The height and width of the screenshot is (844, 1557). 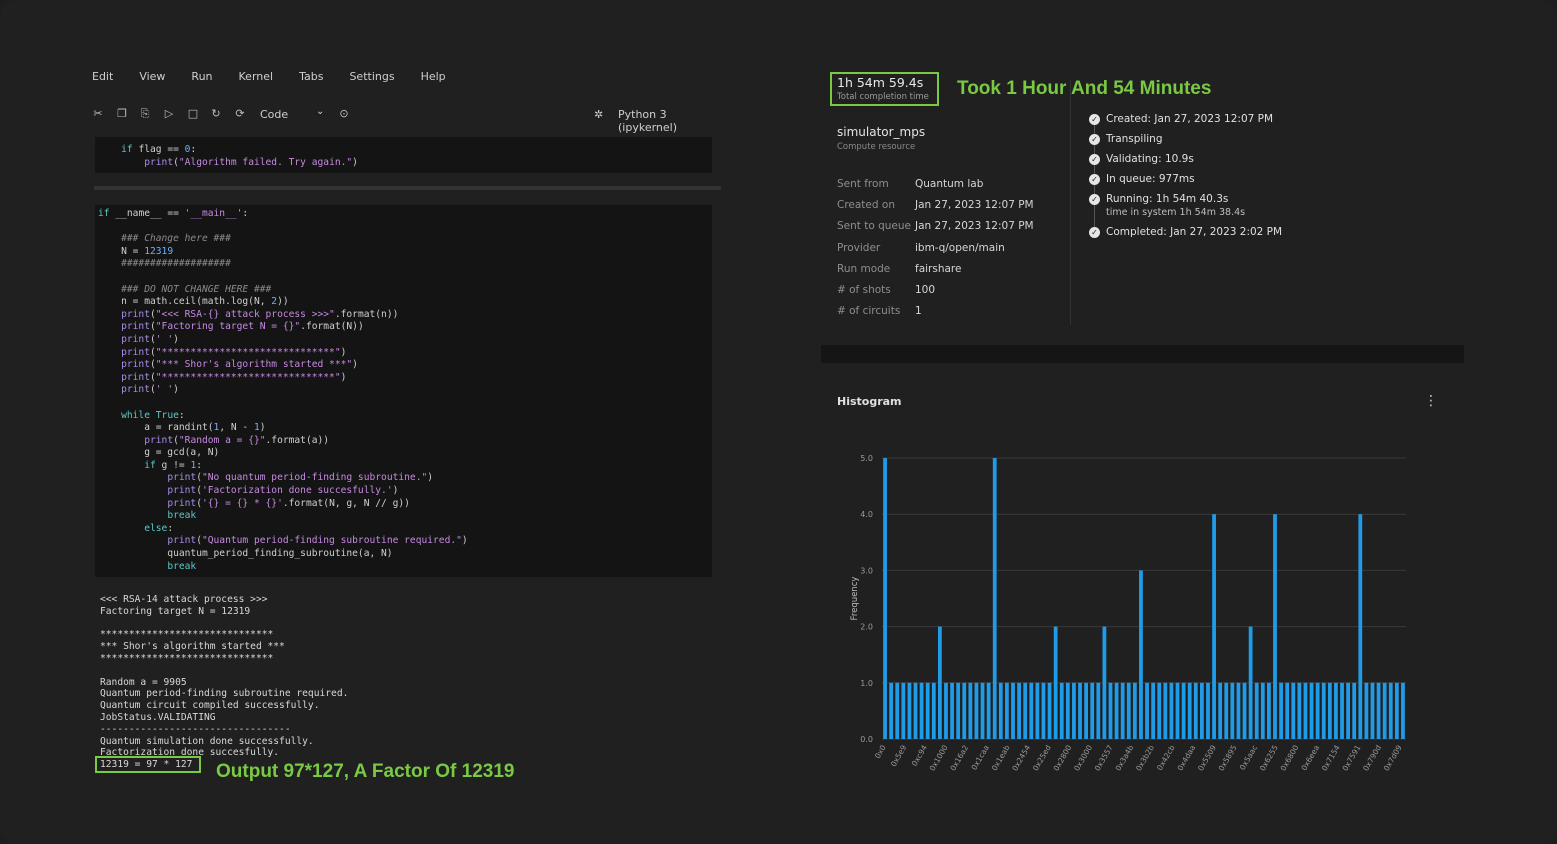 I want to click on job-property-value: Jan 27, 2023 12:07 PM, so click(x=974, y=226).